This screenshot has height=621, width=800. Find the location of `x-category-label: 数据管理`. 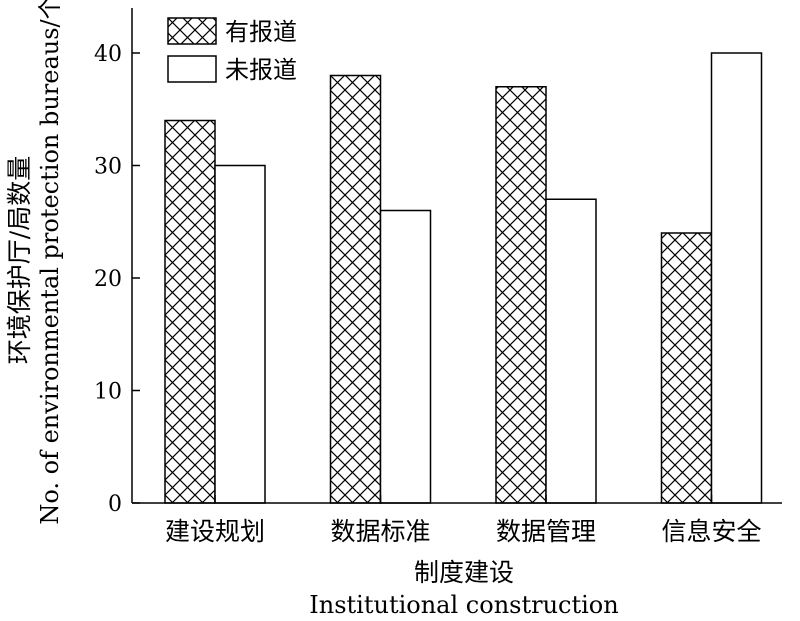

x-category-label: 数据管理 is located at coordinates (546, 531).